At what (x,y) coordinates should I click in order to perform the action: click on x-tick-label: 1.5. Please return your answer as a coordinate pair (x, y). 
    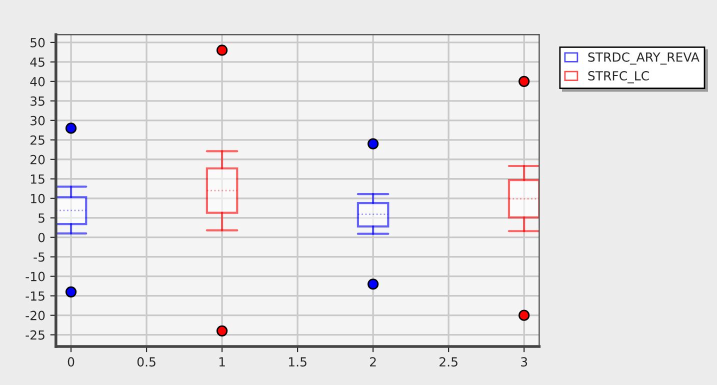
    Looking at the image, I should click on (297, 362).